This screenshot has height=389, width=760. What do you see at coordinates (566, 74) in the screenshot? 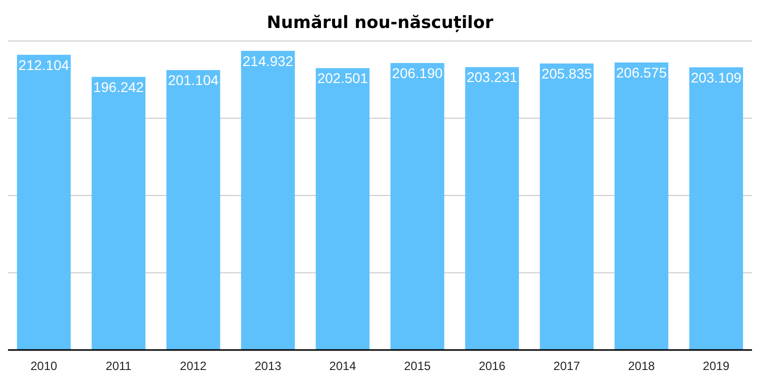
I see `data-label: 205.835` at bounding box center [566, 74].